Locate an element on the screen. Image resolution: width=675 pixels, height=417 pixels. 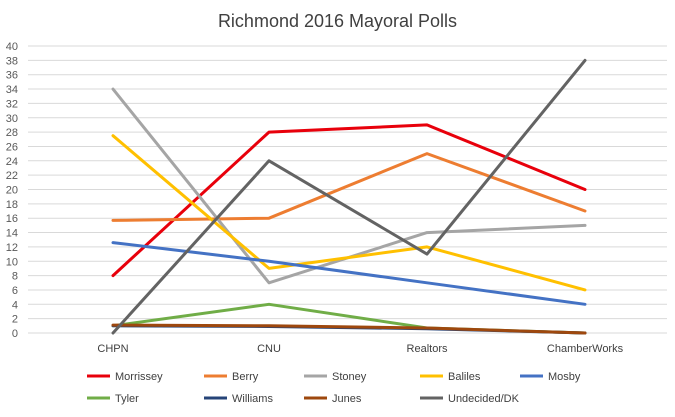
y-tick-label: 18 is located at coordinates (12, 205).